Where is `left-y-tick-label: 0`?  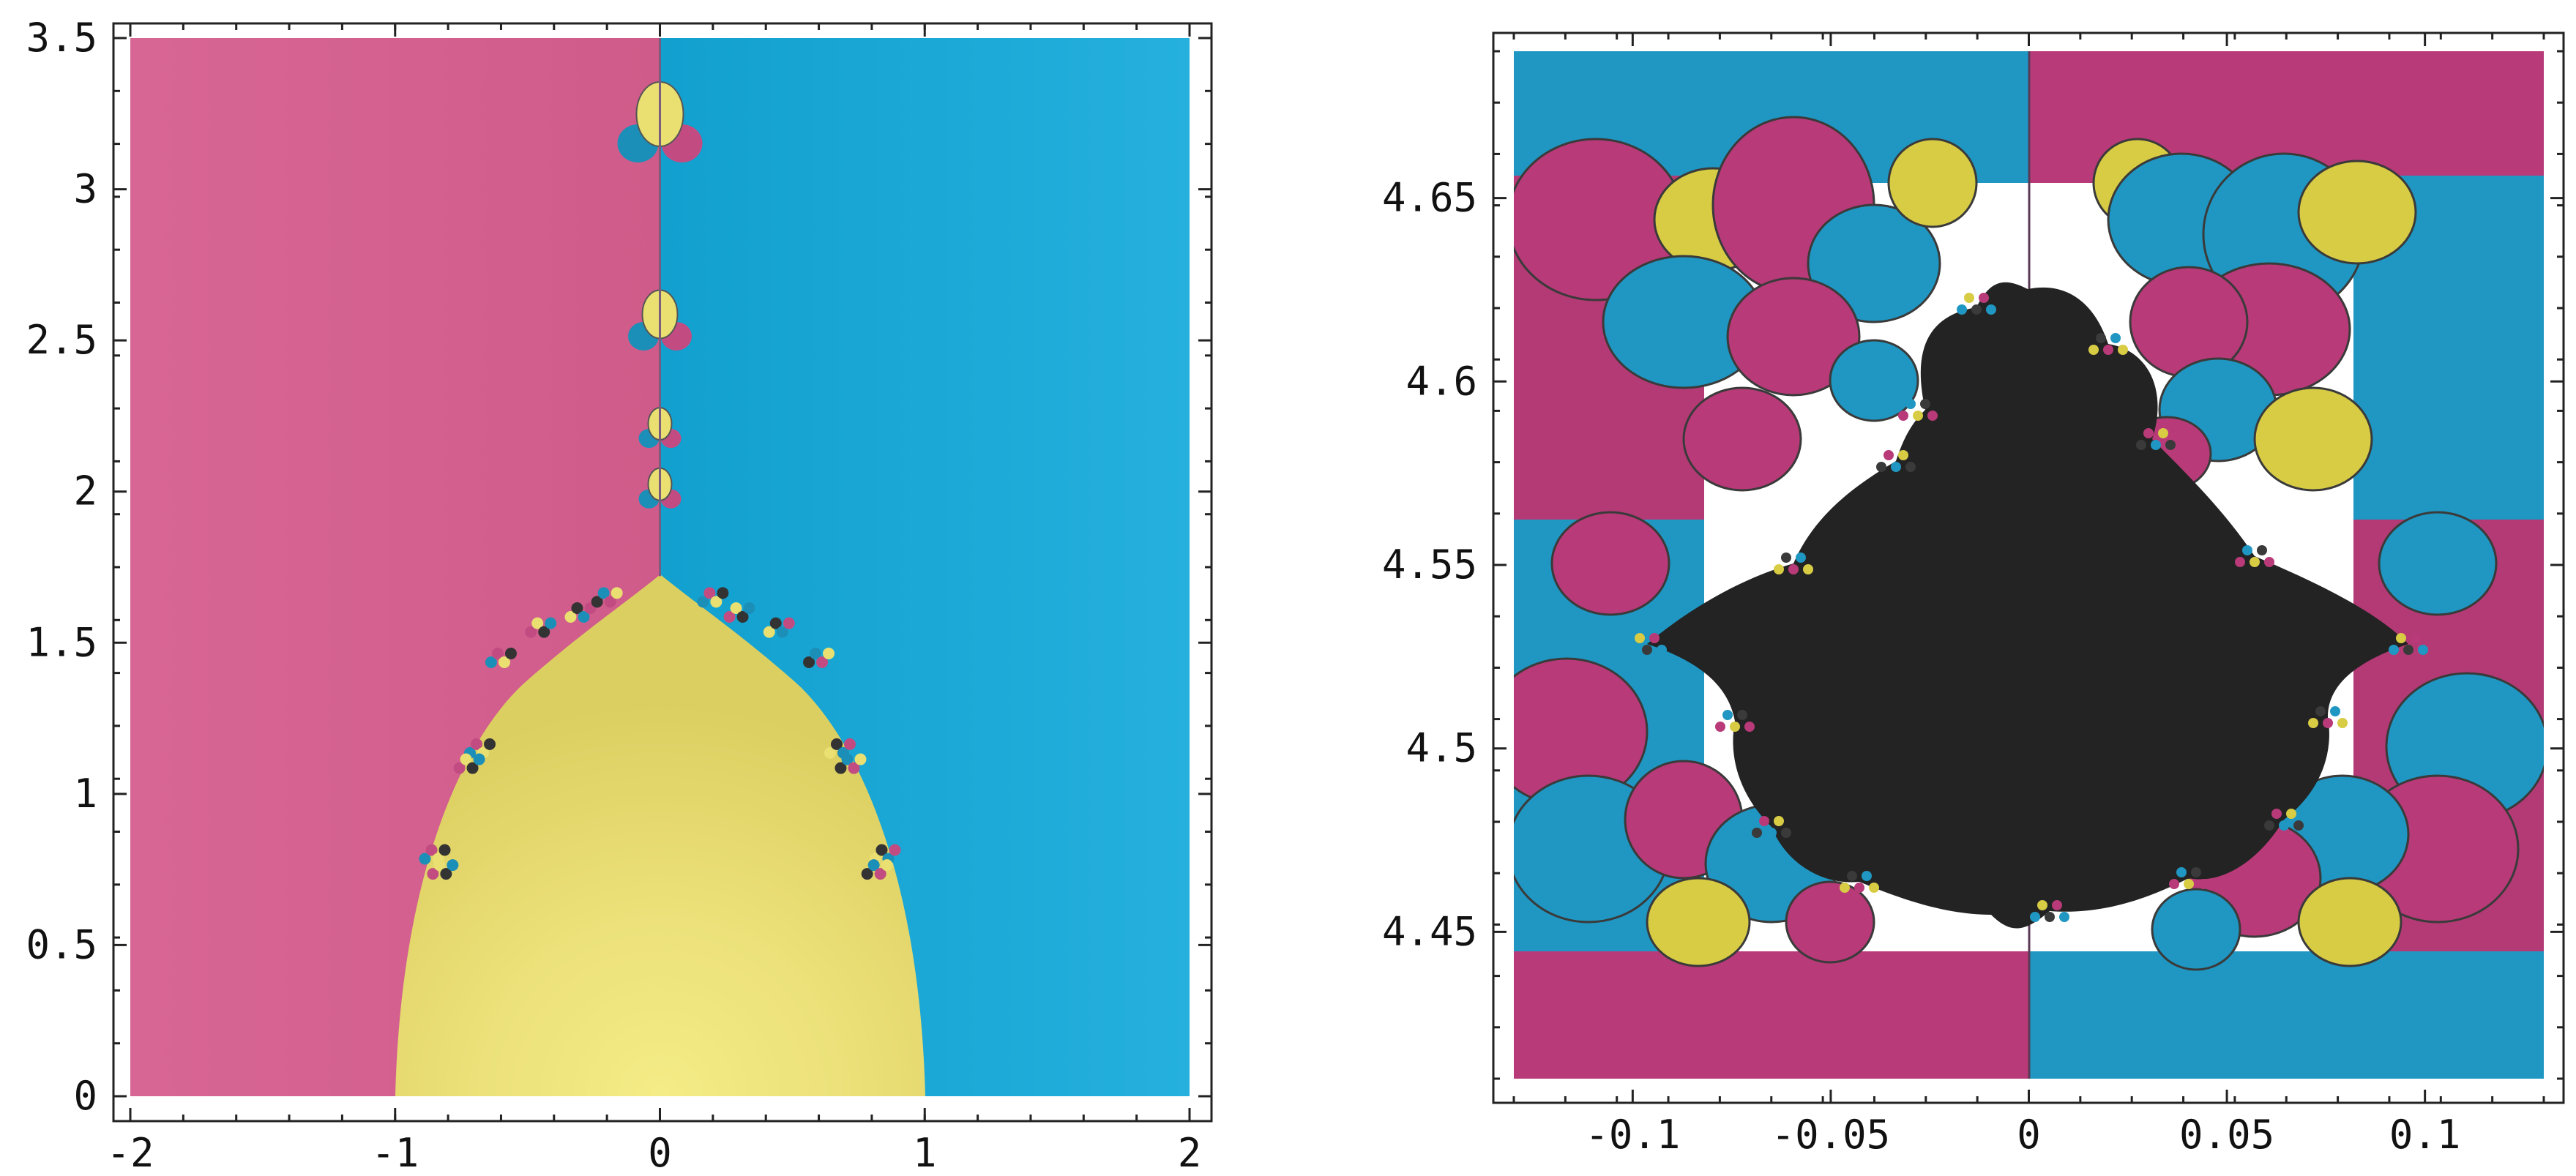 left-y-tick-label: 0 is located at coordinates (85, 1096).